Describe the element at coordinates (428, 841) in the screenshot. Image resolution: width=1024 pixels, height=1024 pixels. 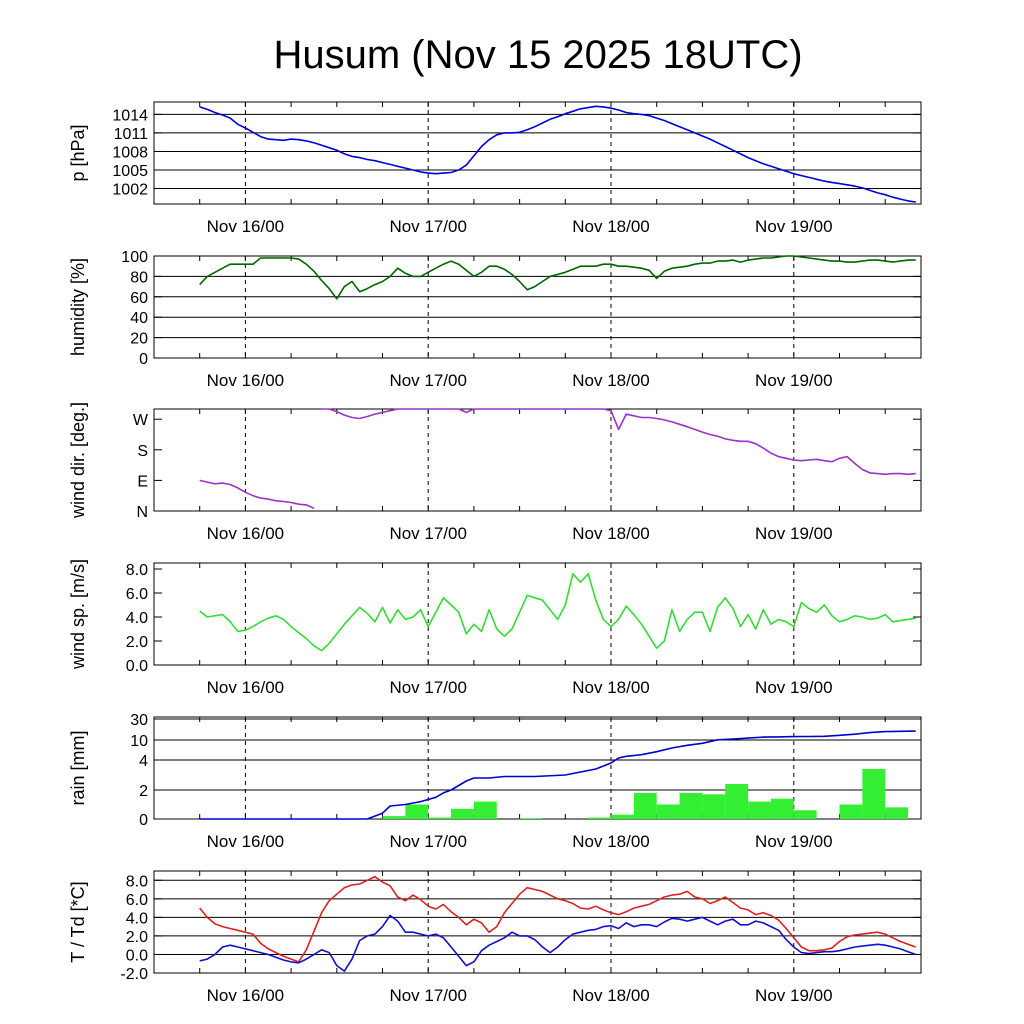
I see `rain-xtick-label: Nov 17/00` at that location.